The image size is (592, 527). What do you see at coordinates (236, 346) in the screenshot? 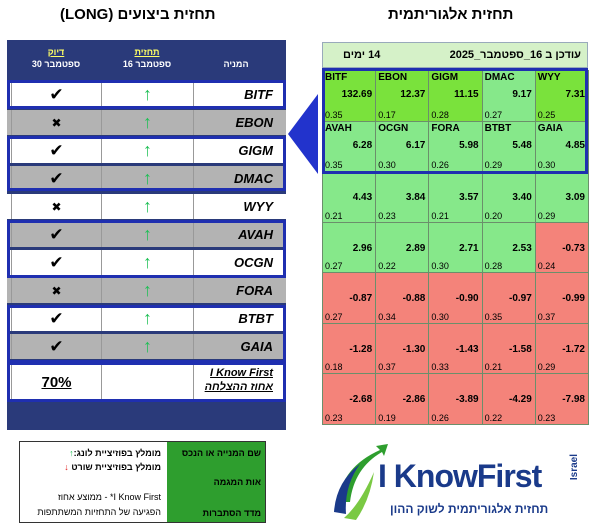
I see `stock-ticker: GAIA` at bounding box center [236, 346].